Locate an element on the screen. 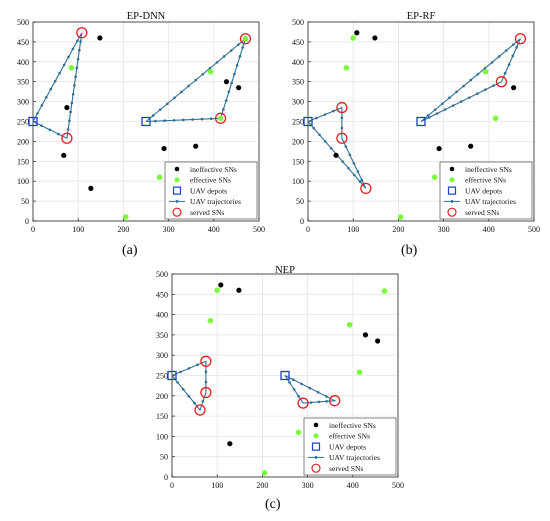 This screenshot has height=521, width=550. legend-swatch-ineffective is located at coordinates (316, 425).